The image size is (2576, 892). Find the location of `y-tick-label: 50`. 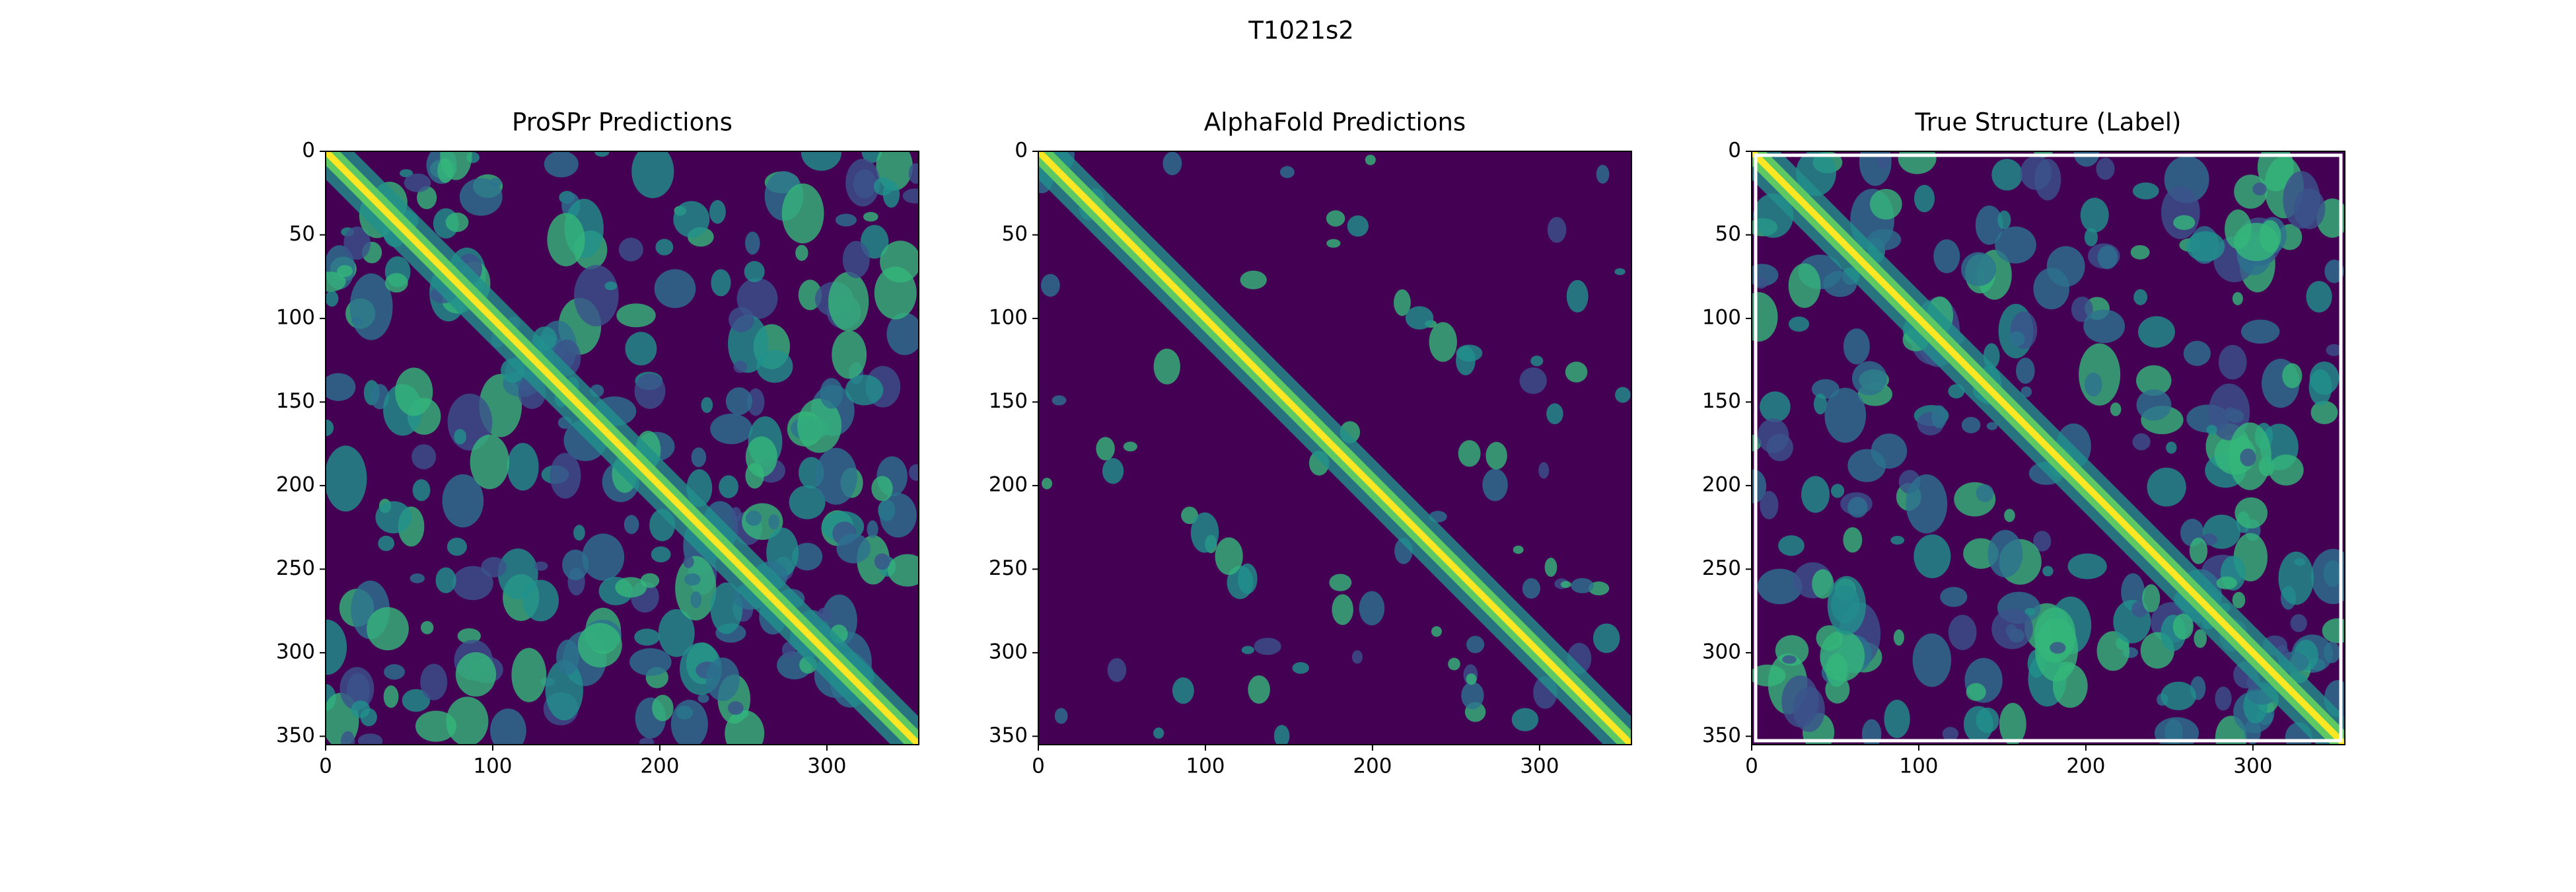

y-tick-label: 50 is located at coordinates (302, 234).